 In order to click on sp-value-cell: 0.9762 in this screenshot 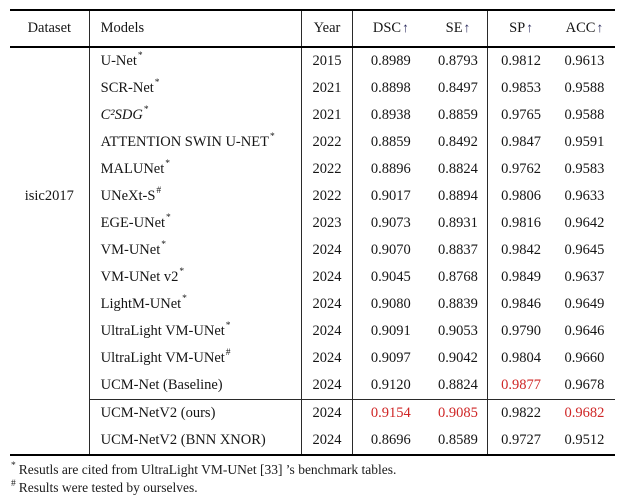, I will do `click(521, 169)`.